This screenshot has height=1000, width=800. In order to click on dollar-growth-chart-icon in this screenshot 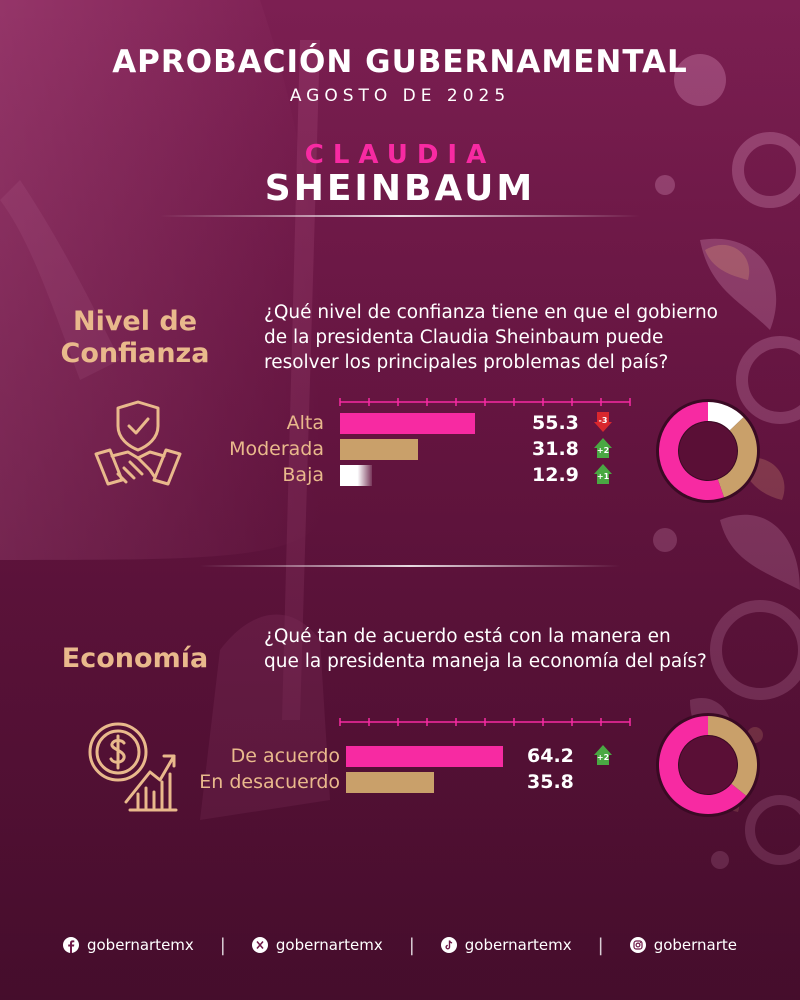, I will do `click(133, 767)`.